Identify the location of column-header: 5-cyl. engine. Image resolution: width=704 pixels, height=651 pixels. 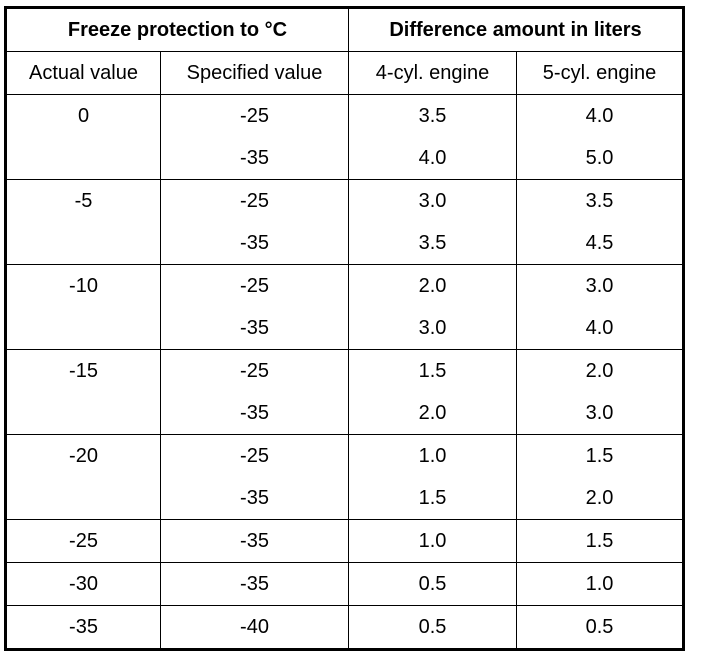
(600, 73).